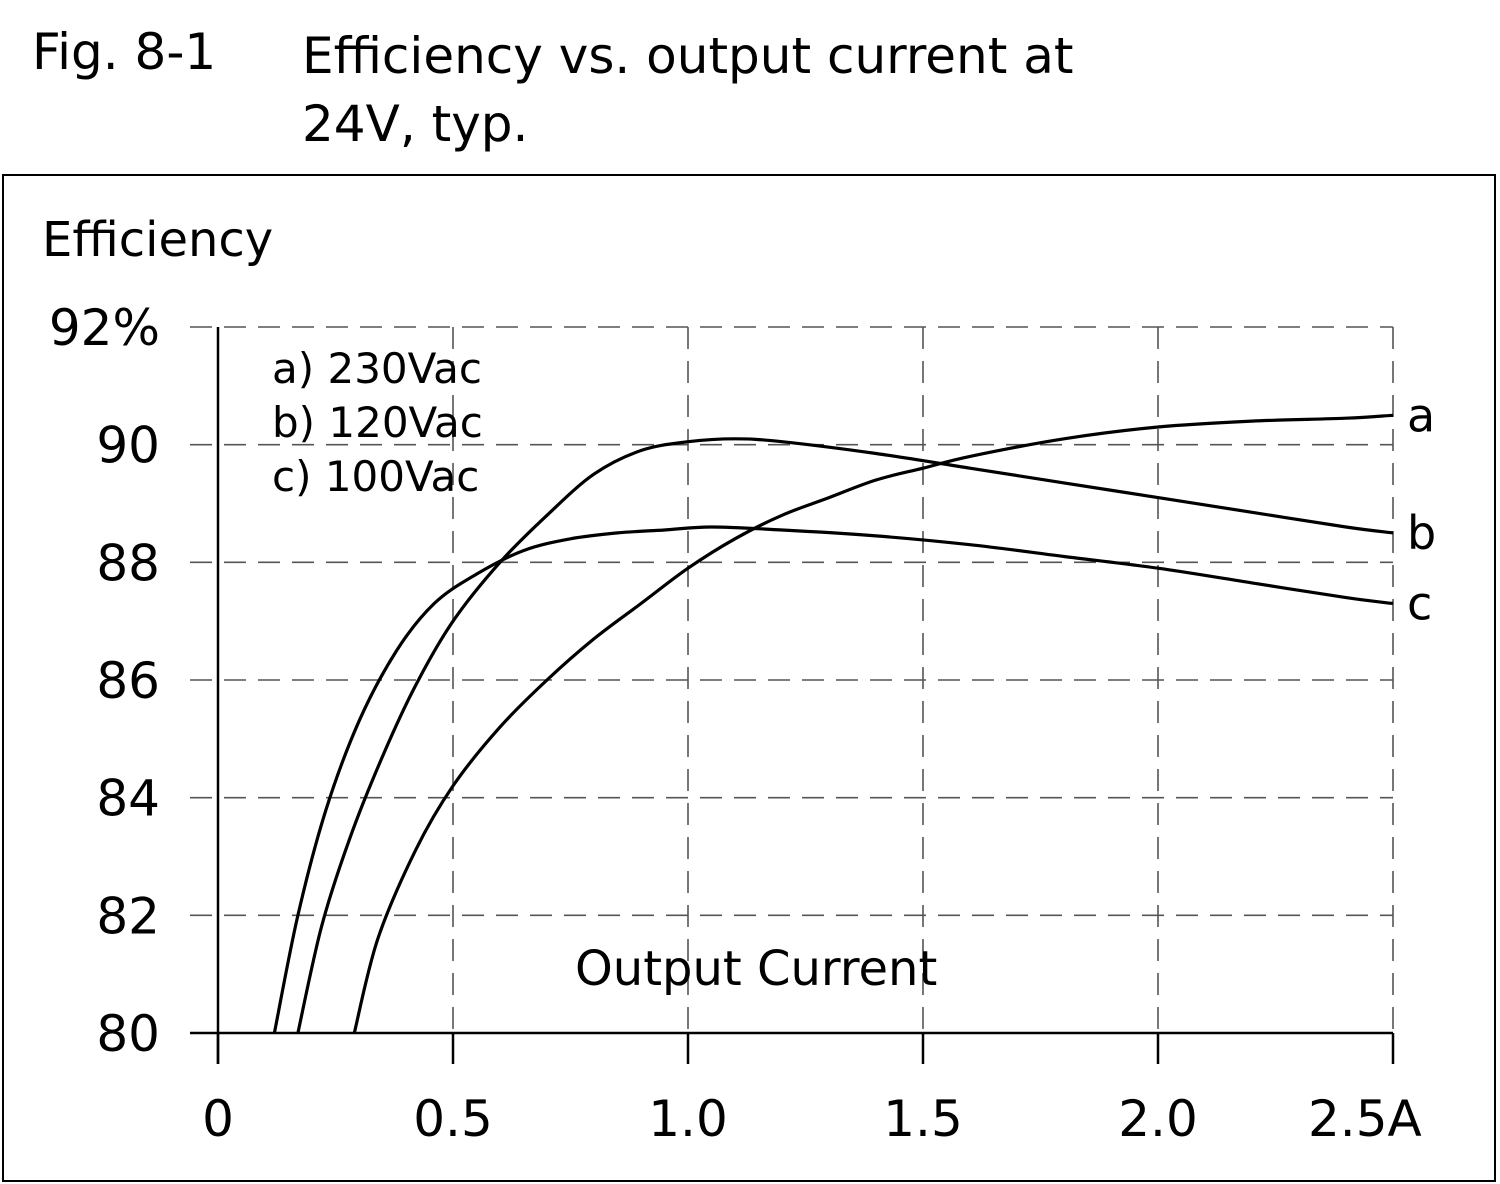 The image size is (1500, 1184). What do you see at coordinates (1158, 1119) in the screenshot?
I see `x-tick-label: 2.0` at bounding box center [1158, 1119].